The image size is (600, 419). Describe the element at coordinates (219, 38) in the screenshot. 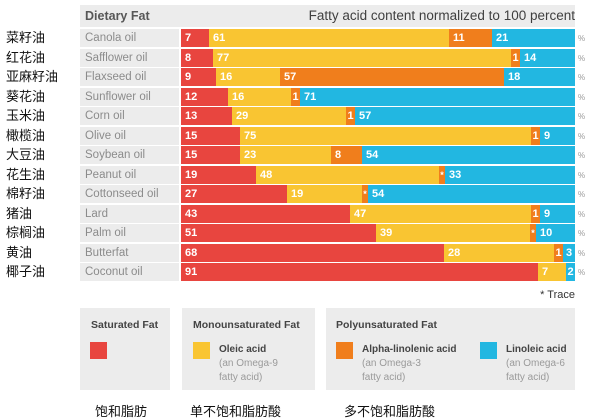

I see `bar-value-label: 61` at that location.